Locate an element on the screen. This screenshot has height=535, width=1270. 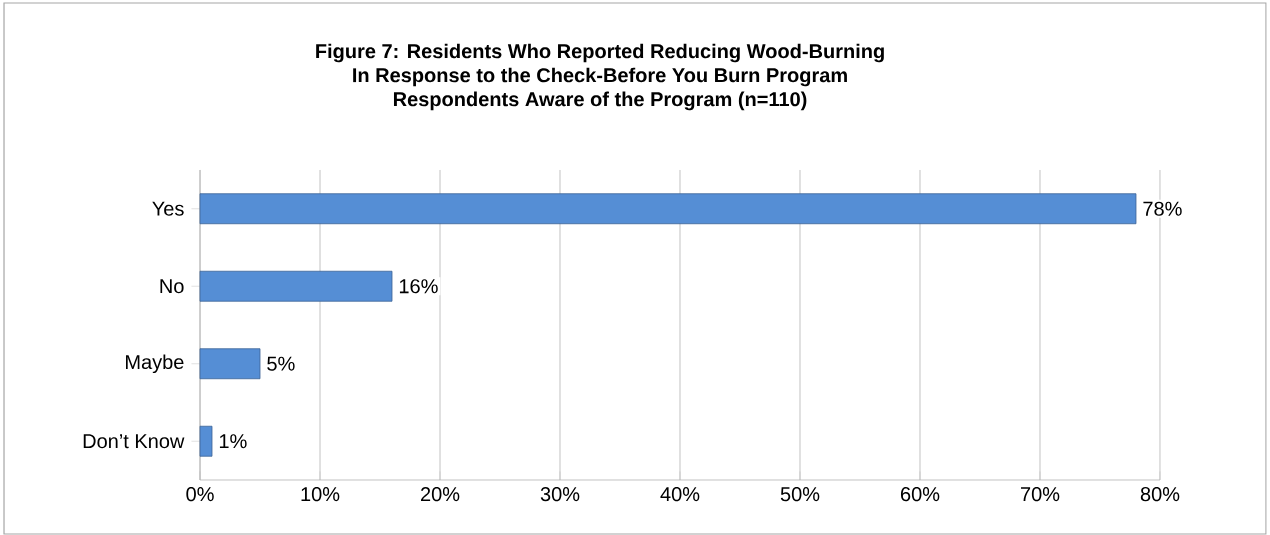
x-tick-label: 20% is located at coordinates (440, 494).